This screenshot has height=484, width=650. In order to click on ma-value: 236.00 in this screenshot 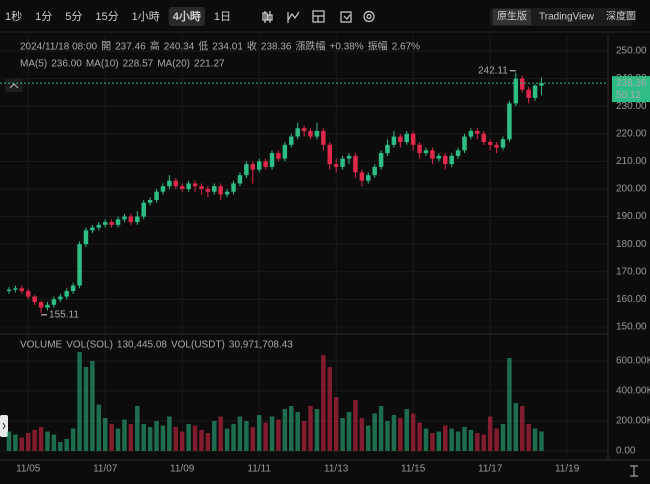, I will do `click(66, 64)`.